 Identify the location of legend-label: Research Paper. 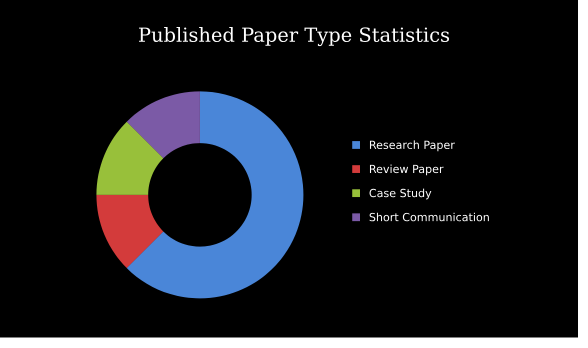
(412, 146).